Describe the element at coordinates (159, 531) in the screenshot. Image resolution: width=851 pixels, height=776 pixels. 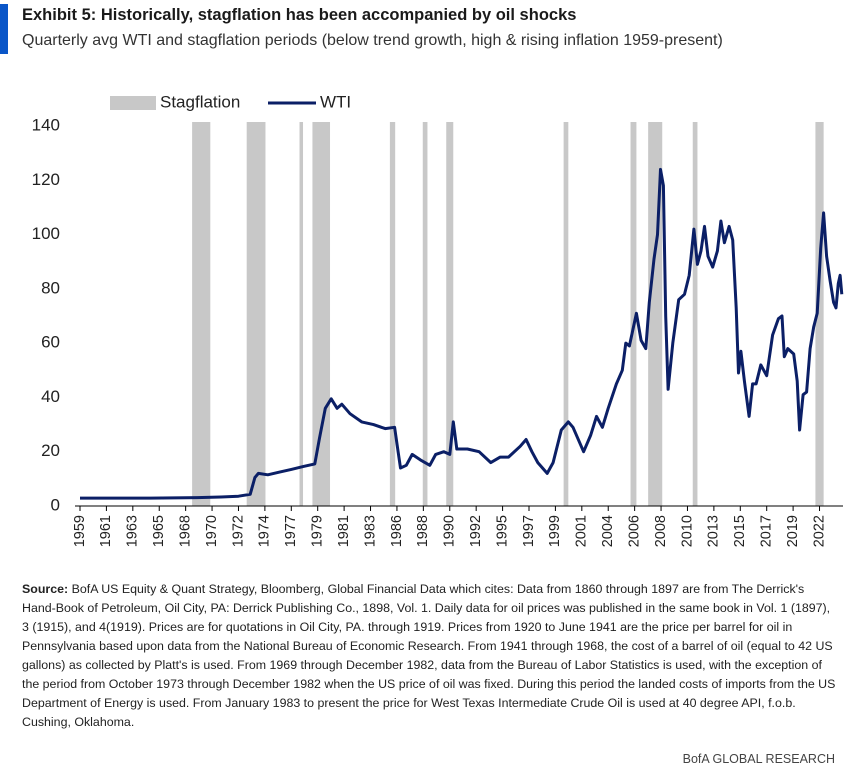
I see `x-tick-label: 1965` at that location.